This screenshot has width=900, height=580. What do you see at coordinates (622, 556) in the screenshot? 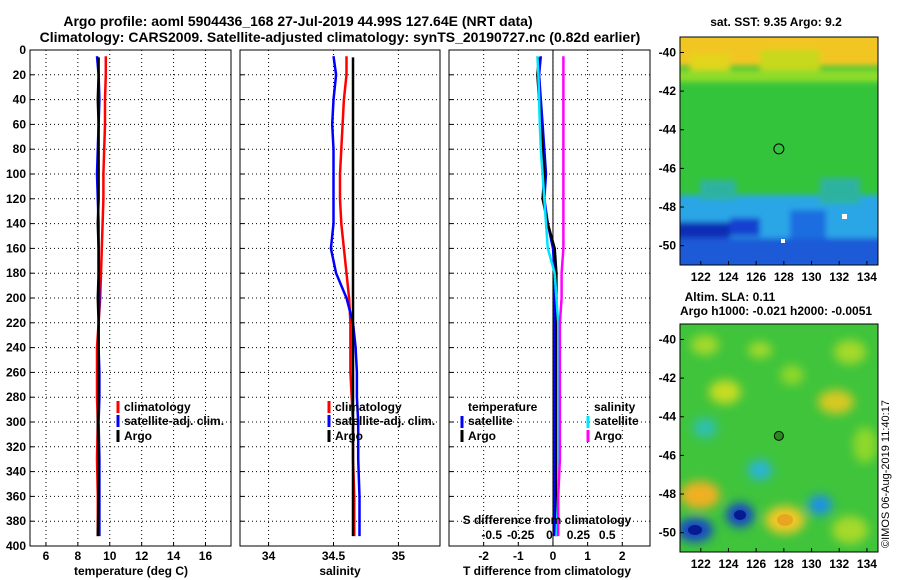
I see `x-tick-label: 2` at bounding box center [622, 556].